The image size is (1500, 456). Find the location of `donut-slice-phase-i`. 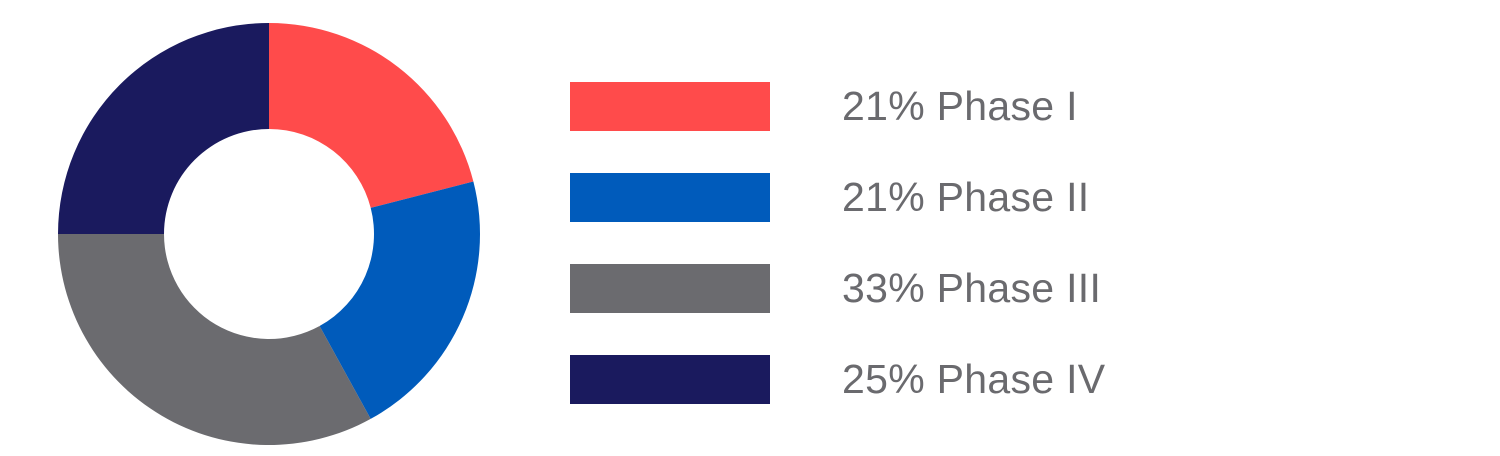

donut-slice-phase-i is located at coordinates (371, 115).